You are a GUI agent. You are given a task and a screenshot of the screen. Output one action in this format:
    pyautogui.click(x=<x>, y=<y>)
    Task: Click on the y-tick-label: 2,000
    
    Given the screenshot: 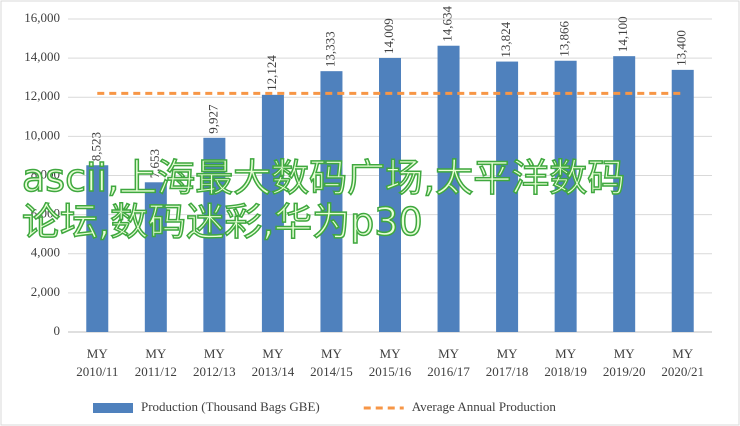 What is the action you would take?
    pyautogui.click(x=45, y=291)
    